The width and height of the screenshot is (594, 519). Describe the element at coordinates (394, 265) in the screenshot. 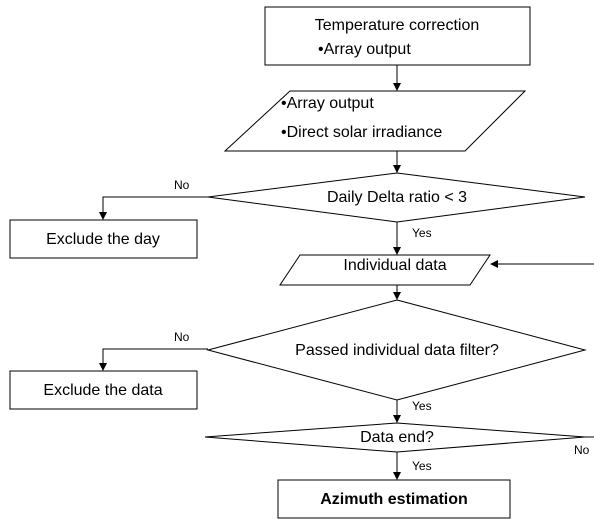

I see `node-label: Individual data` at that location.